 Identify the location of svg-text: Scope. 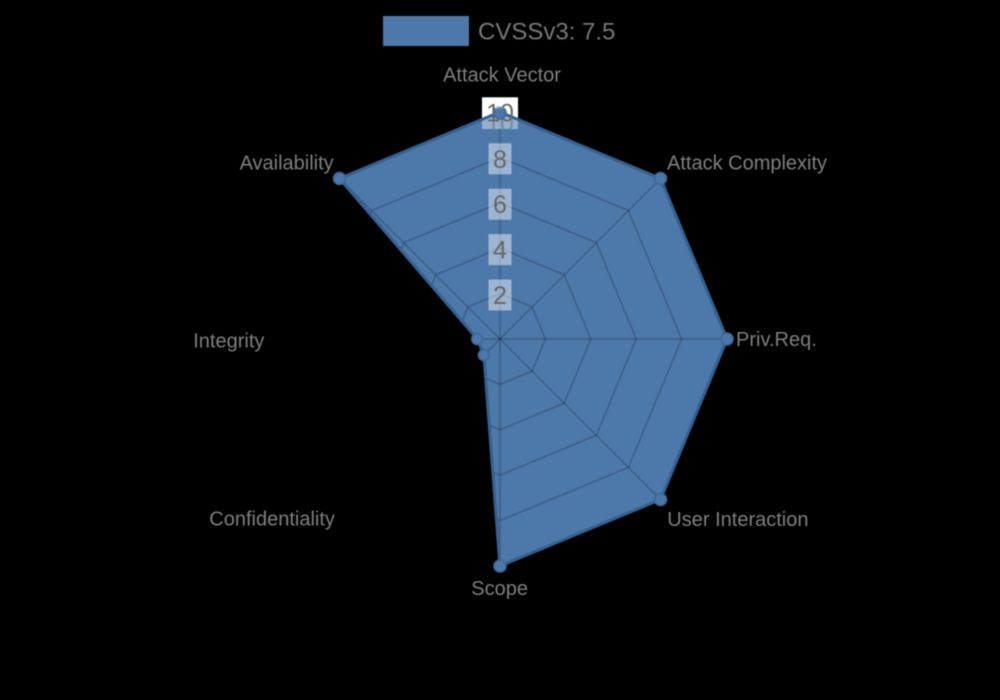
(499, 589).